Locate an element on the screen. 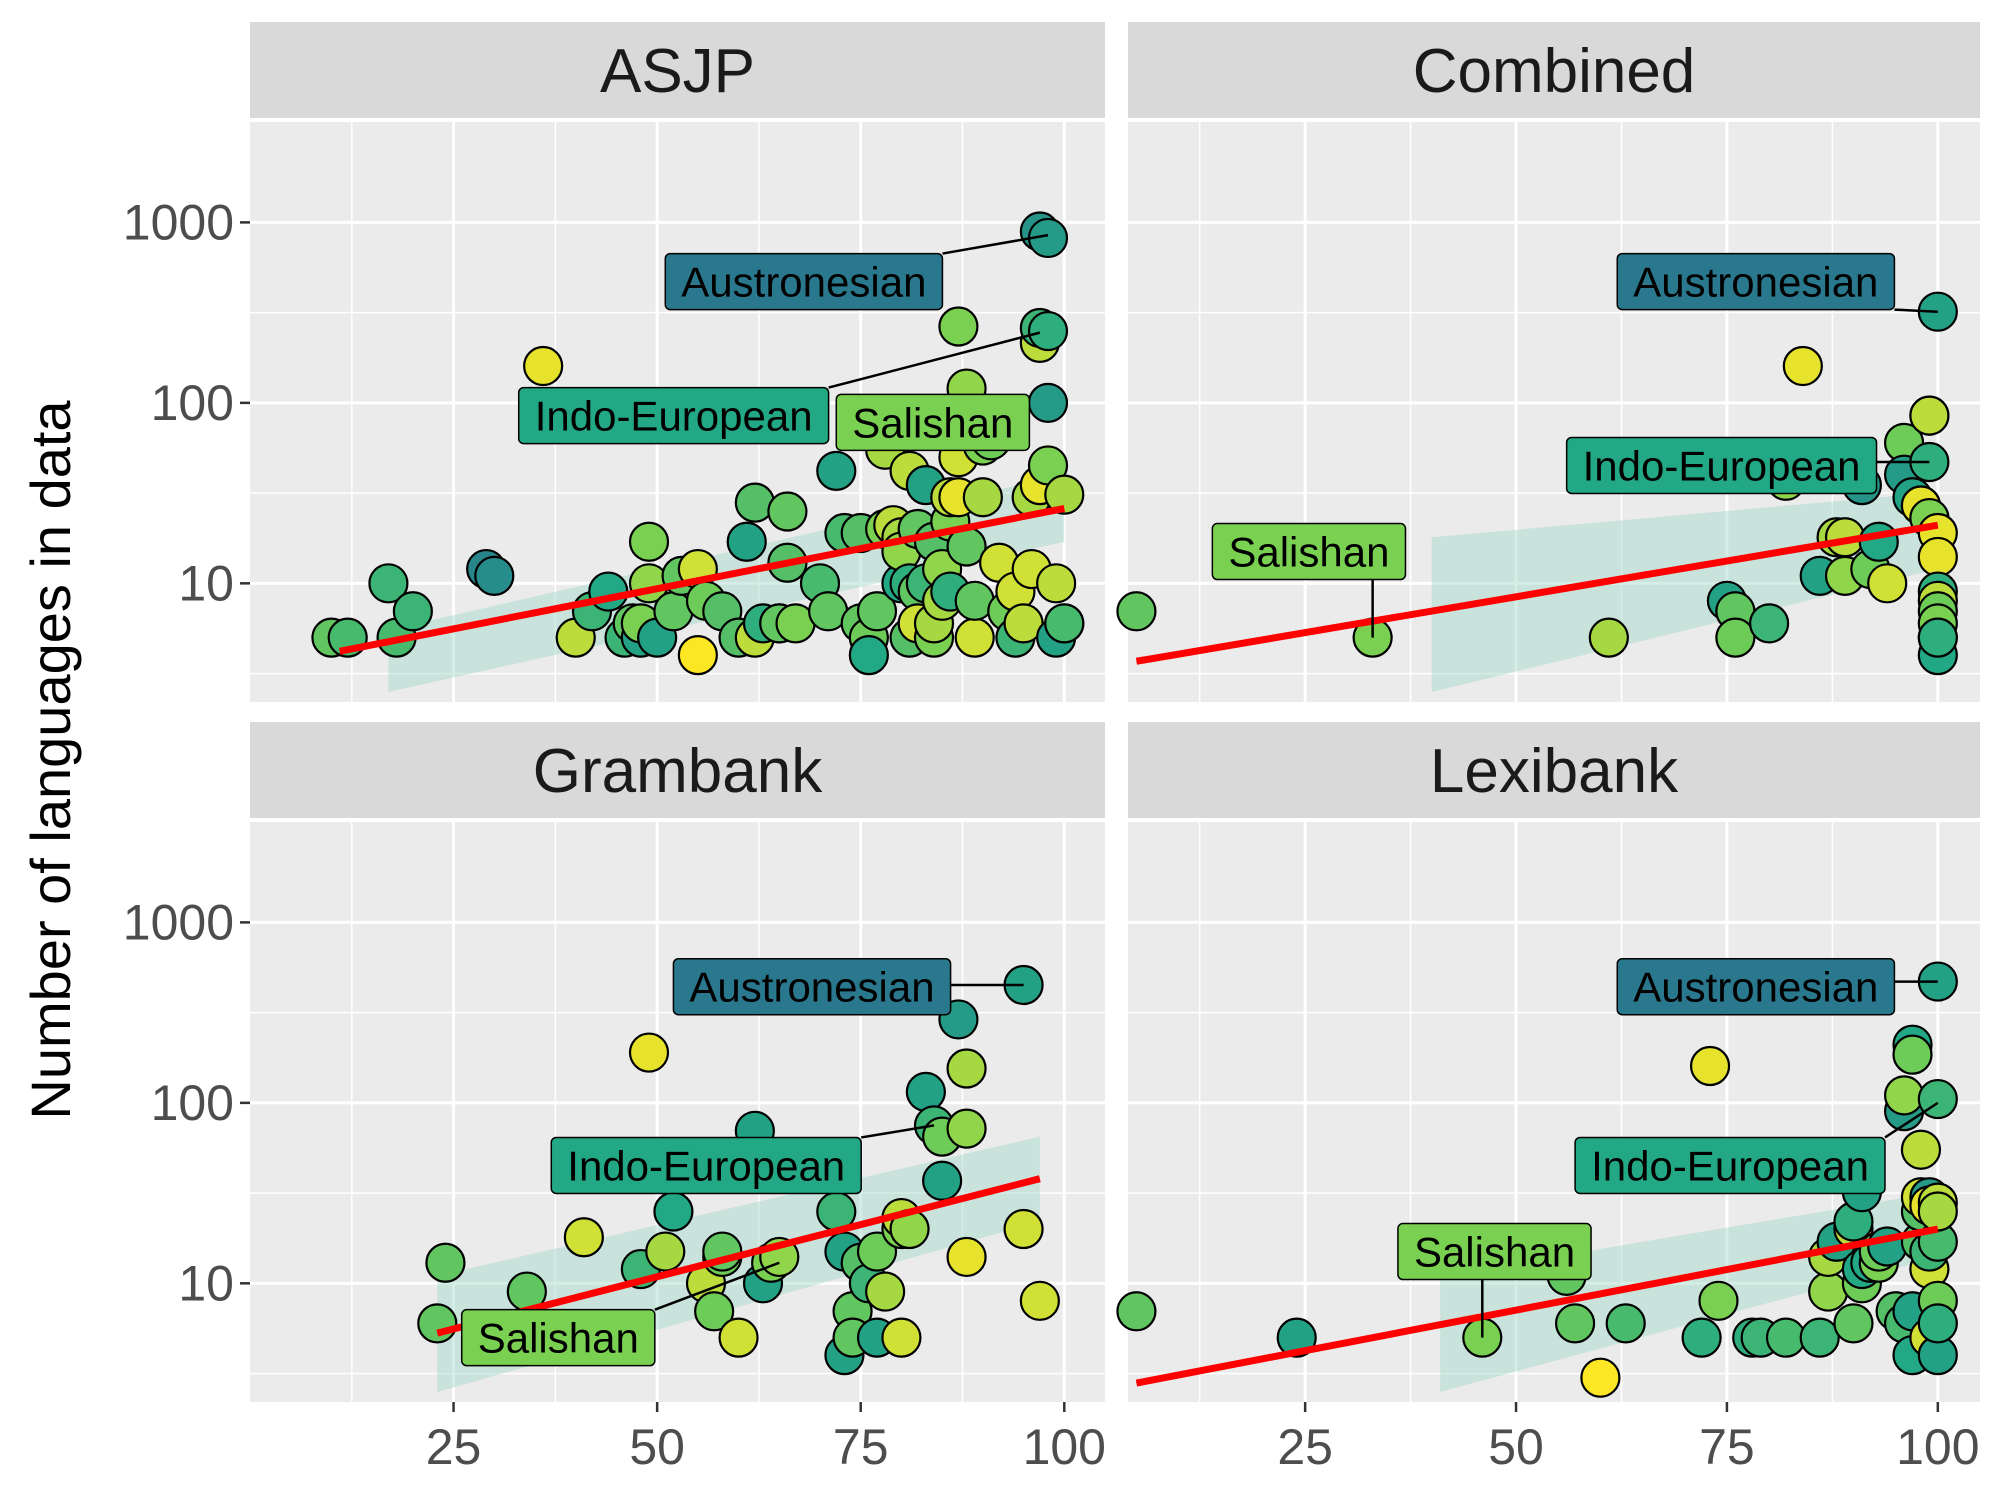 The height and width of the screenshot is (1500, 2000). facet-title: Combined is located at coordinates (1554, 71).